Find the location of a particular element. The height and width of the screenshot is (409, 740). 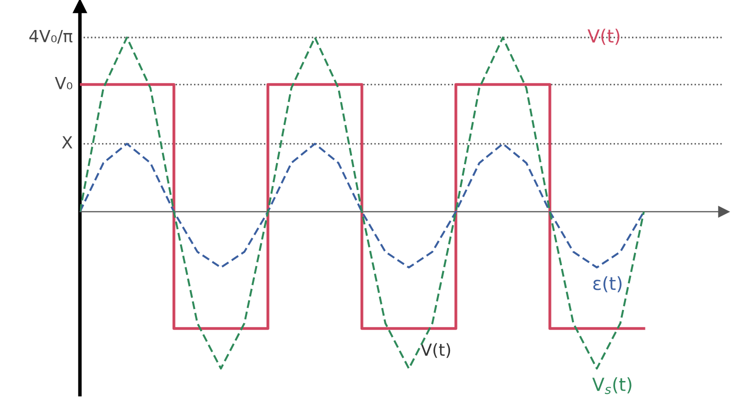

series-label: V$_{s}$(t) is located at coordinates (612, 385).